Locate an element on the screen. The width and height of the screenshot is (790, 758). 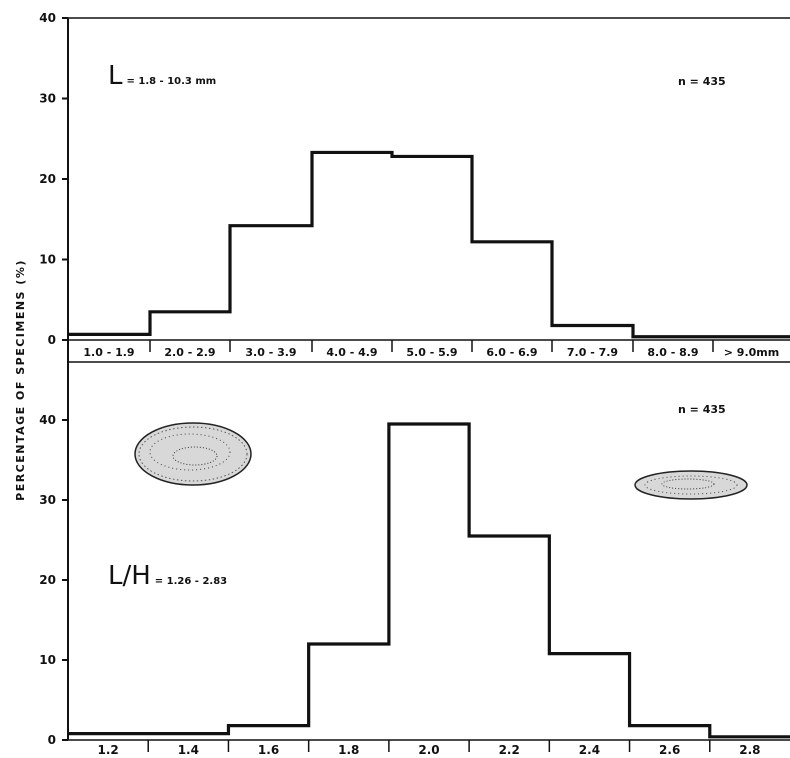
panel2-y-tick-label: 0 is located at coordinates (52, 740).